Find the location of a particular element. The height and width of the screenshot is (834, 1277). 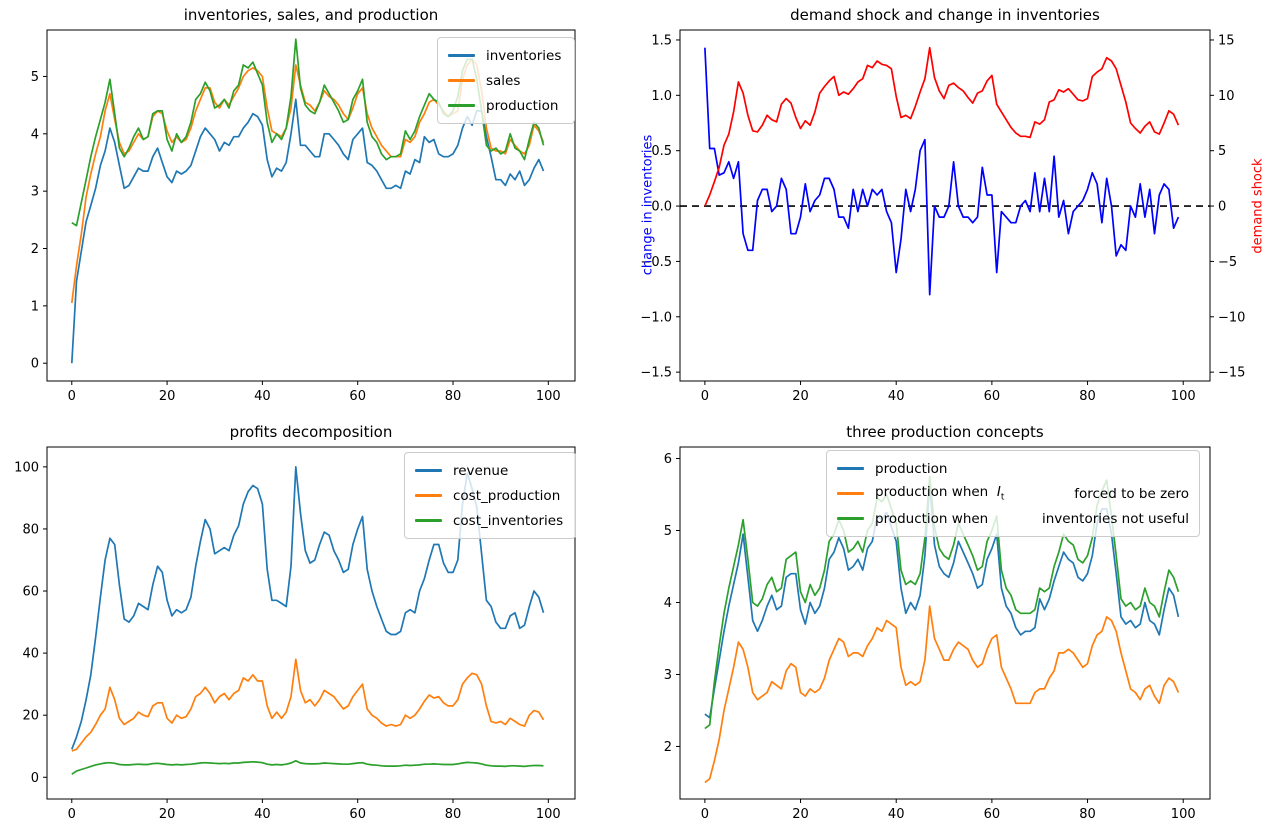

legend-item-production-forced-zero: production when It forced to be zero is located at coordinates (1013, 493).